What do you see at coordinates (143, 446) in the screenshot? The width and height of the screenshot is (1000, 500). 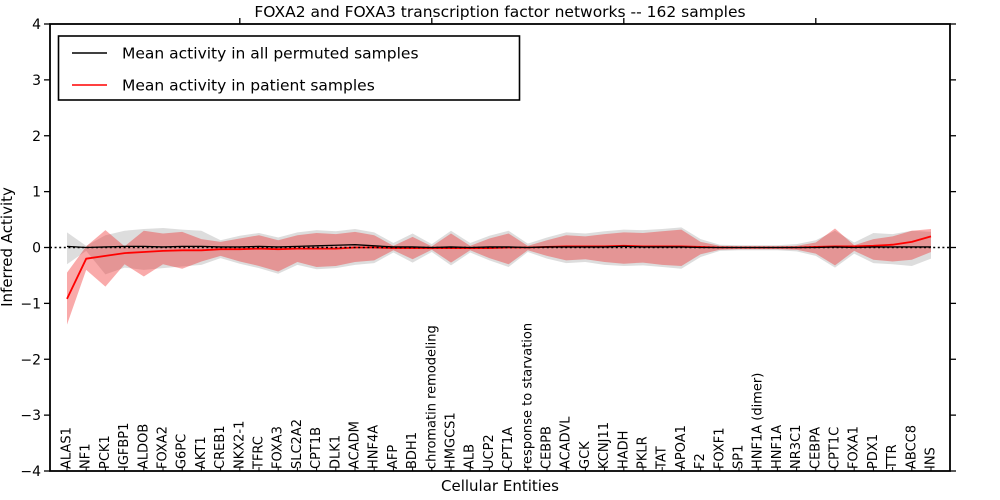 I see `x-tick-label: ALDOB` at bounding box center [143, 446].